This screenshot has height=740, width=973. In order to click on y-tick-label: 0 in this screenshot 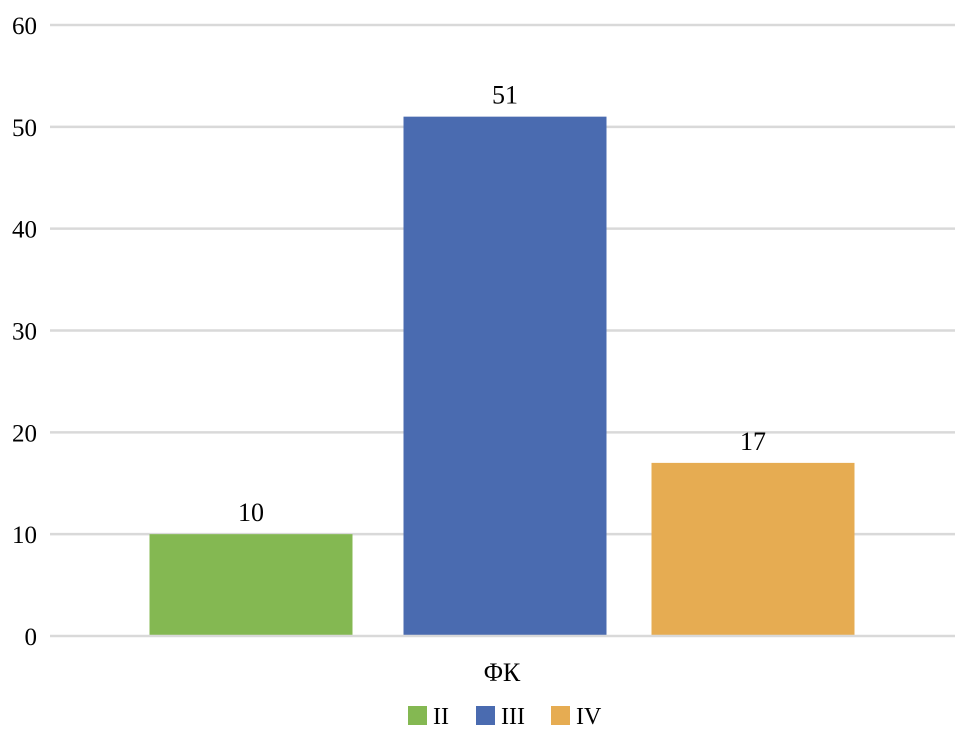, I will do `click(31, 637)`.